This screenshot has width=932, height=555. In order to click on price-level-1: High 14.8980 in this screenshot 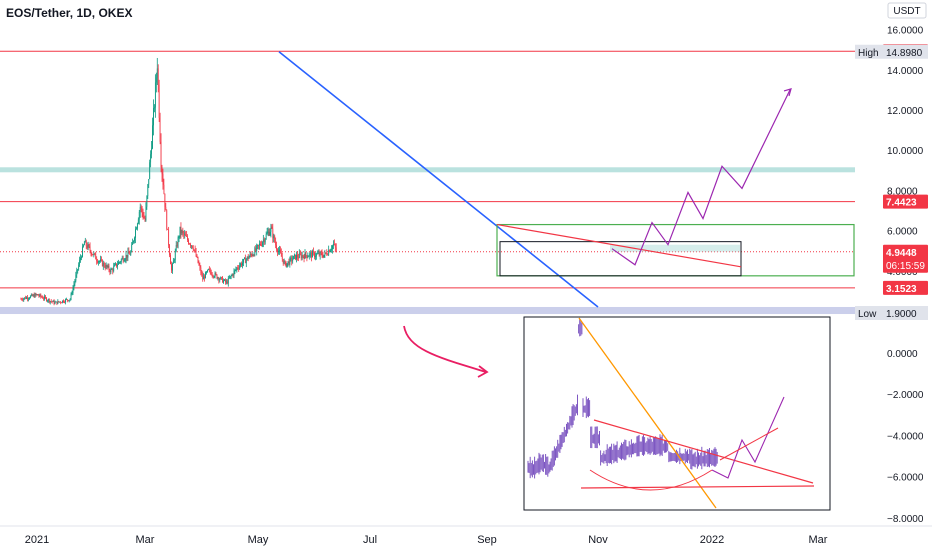, I will do `click(891, 51)`.